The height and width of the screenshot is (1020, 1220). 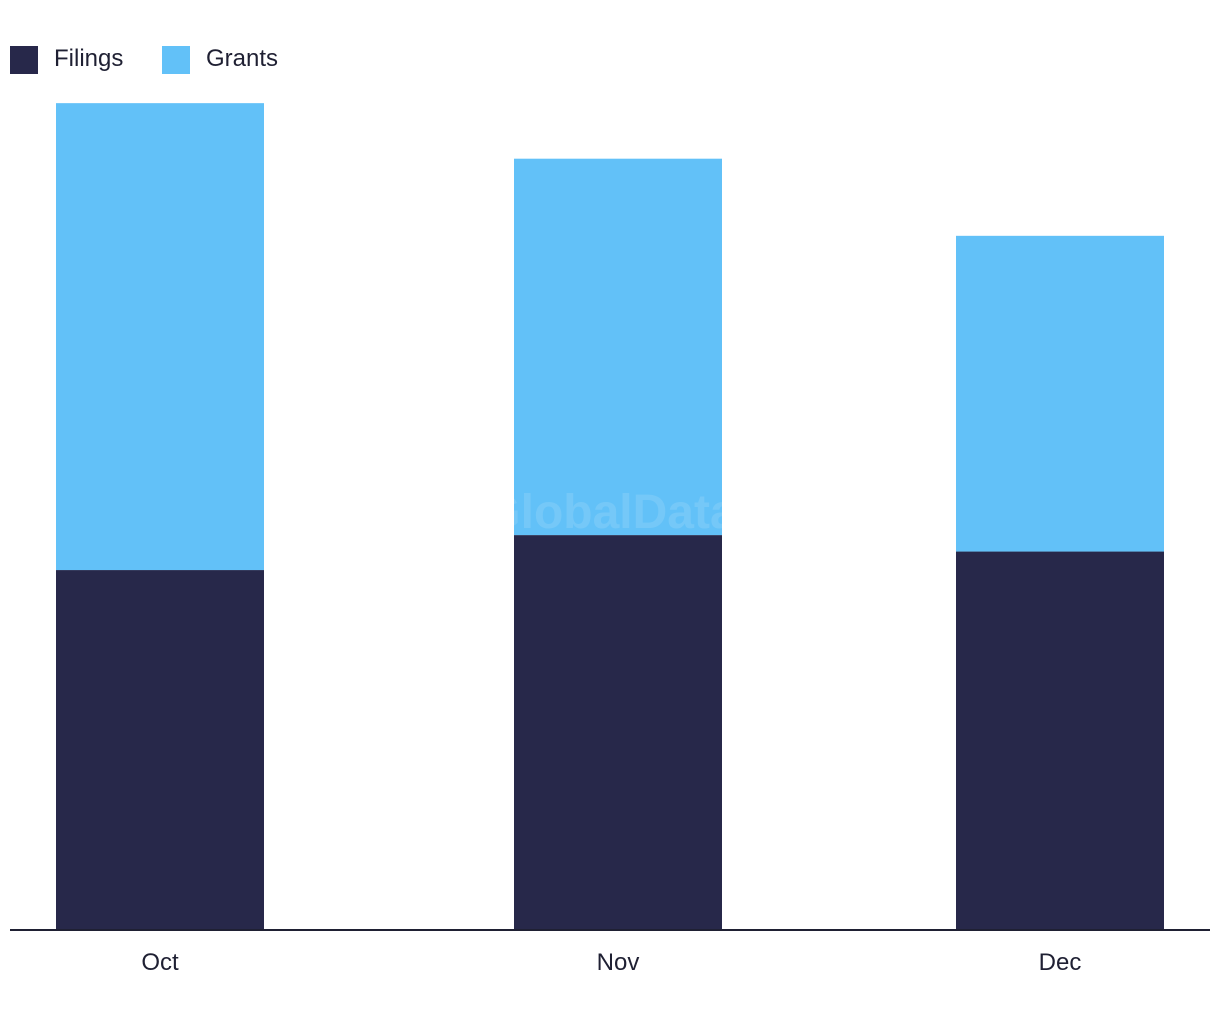 I want to click on bar-filings-nov, so click(x=618, y=732).